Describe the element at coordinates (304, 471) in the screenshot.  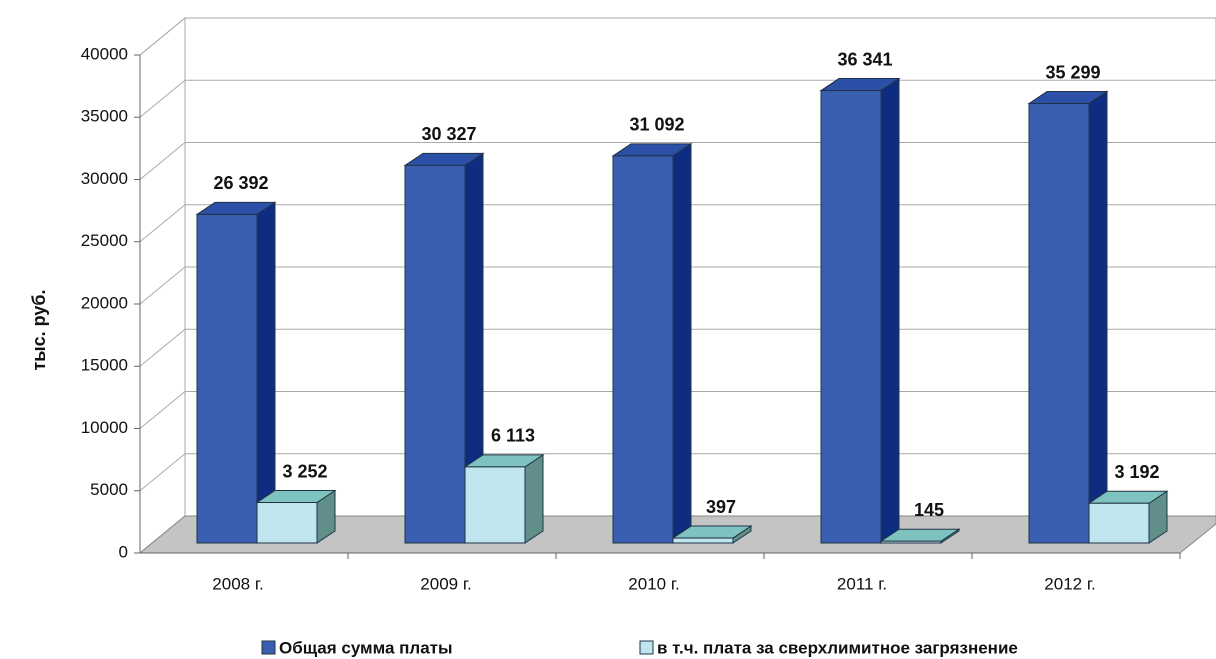
I see `data-label: 3 252` at that location.